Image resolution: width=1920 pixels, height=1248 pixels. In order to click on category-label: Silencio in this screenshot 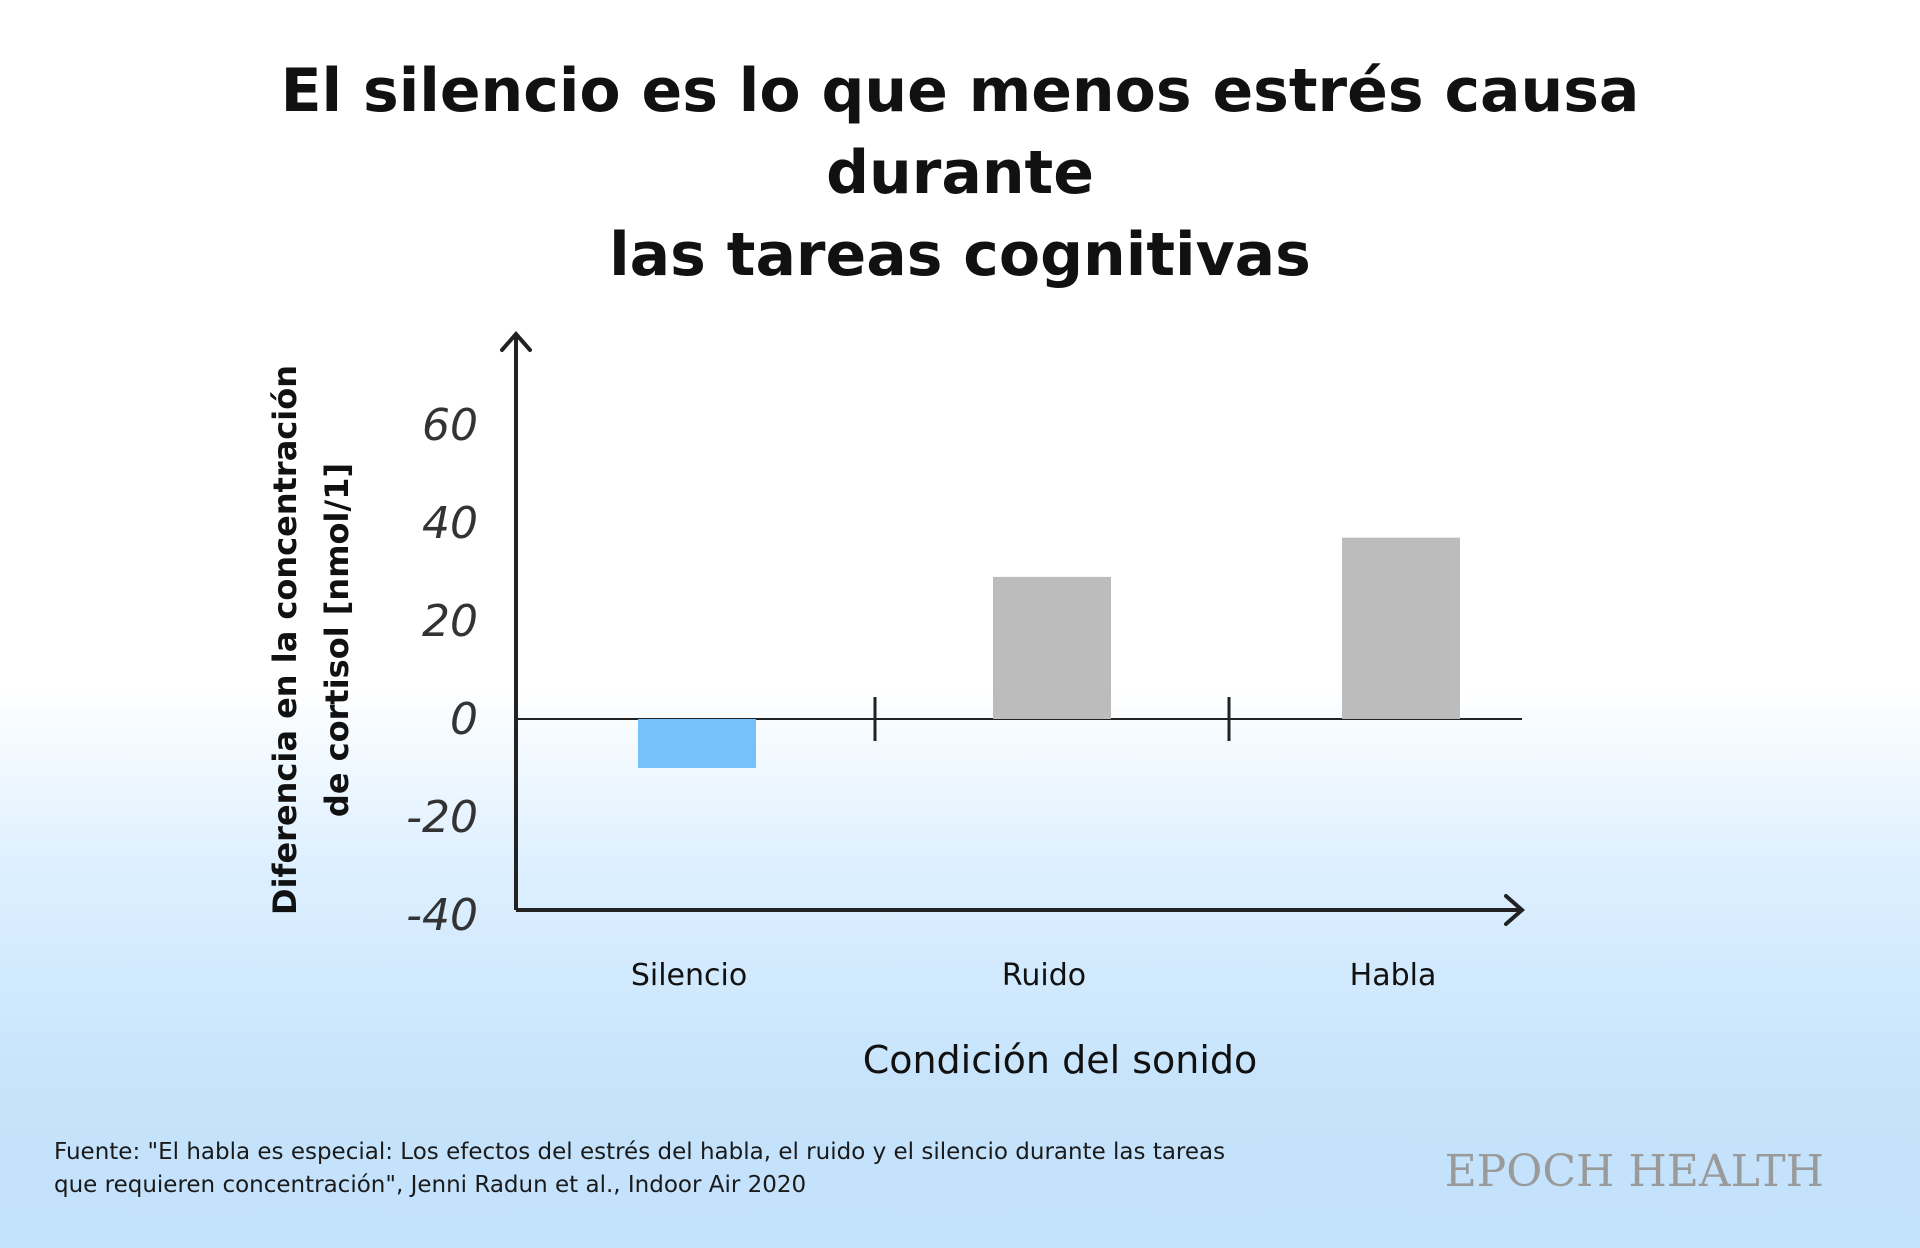, I will do `click(689, 975)`.